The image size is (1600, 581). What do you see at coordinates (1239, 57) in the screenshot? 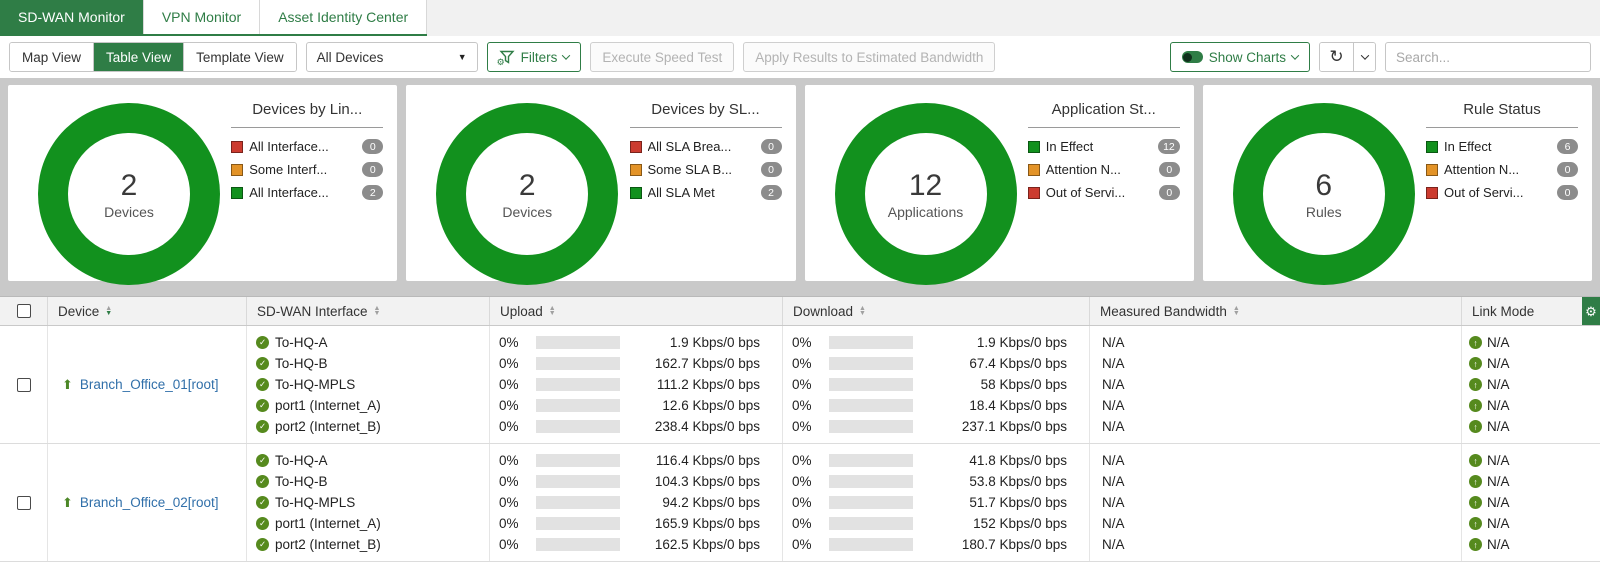
I see `show-charts-button: Show Charts` at bounding box center [1239, 57].